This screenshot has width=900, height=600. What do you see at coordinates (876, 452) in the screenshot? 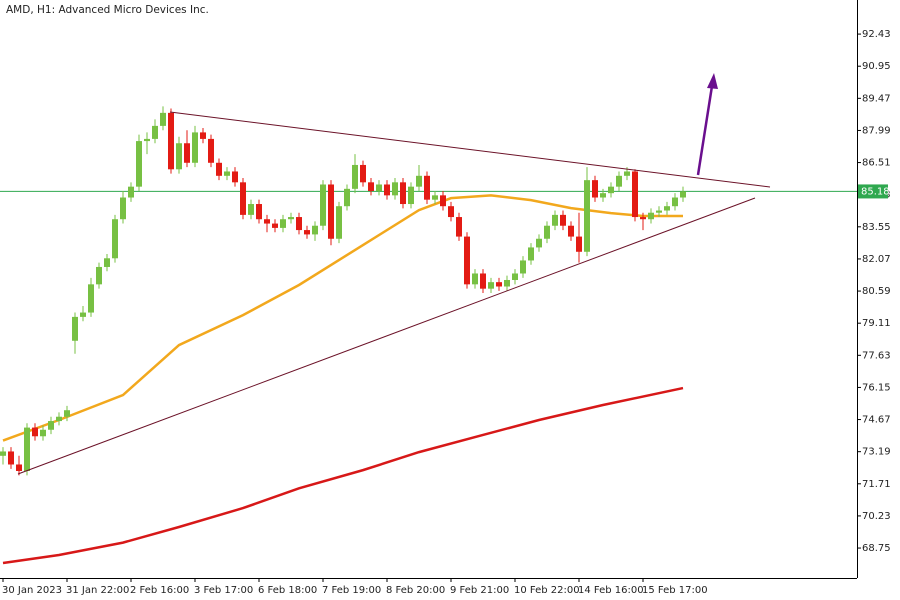
I see `y-tick-label: 73.19` at bounding box center [876, 452].